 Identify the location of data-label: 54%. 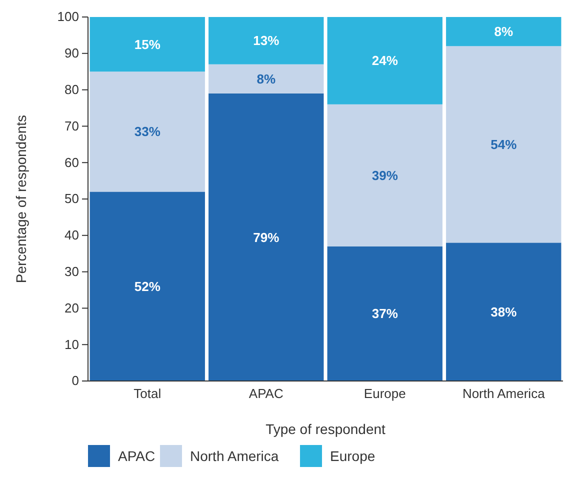
(504, 144).